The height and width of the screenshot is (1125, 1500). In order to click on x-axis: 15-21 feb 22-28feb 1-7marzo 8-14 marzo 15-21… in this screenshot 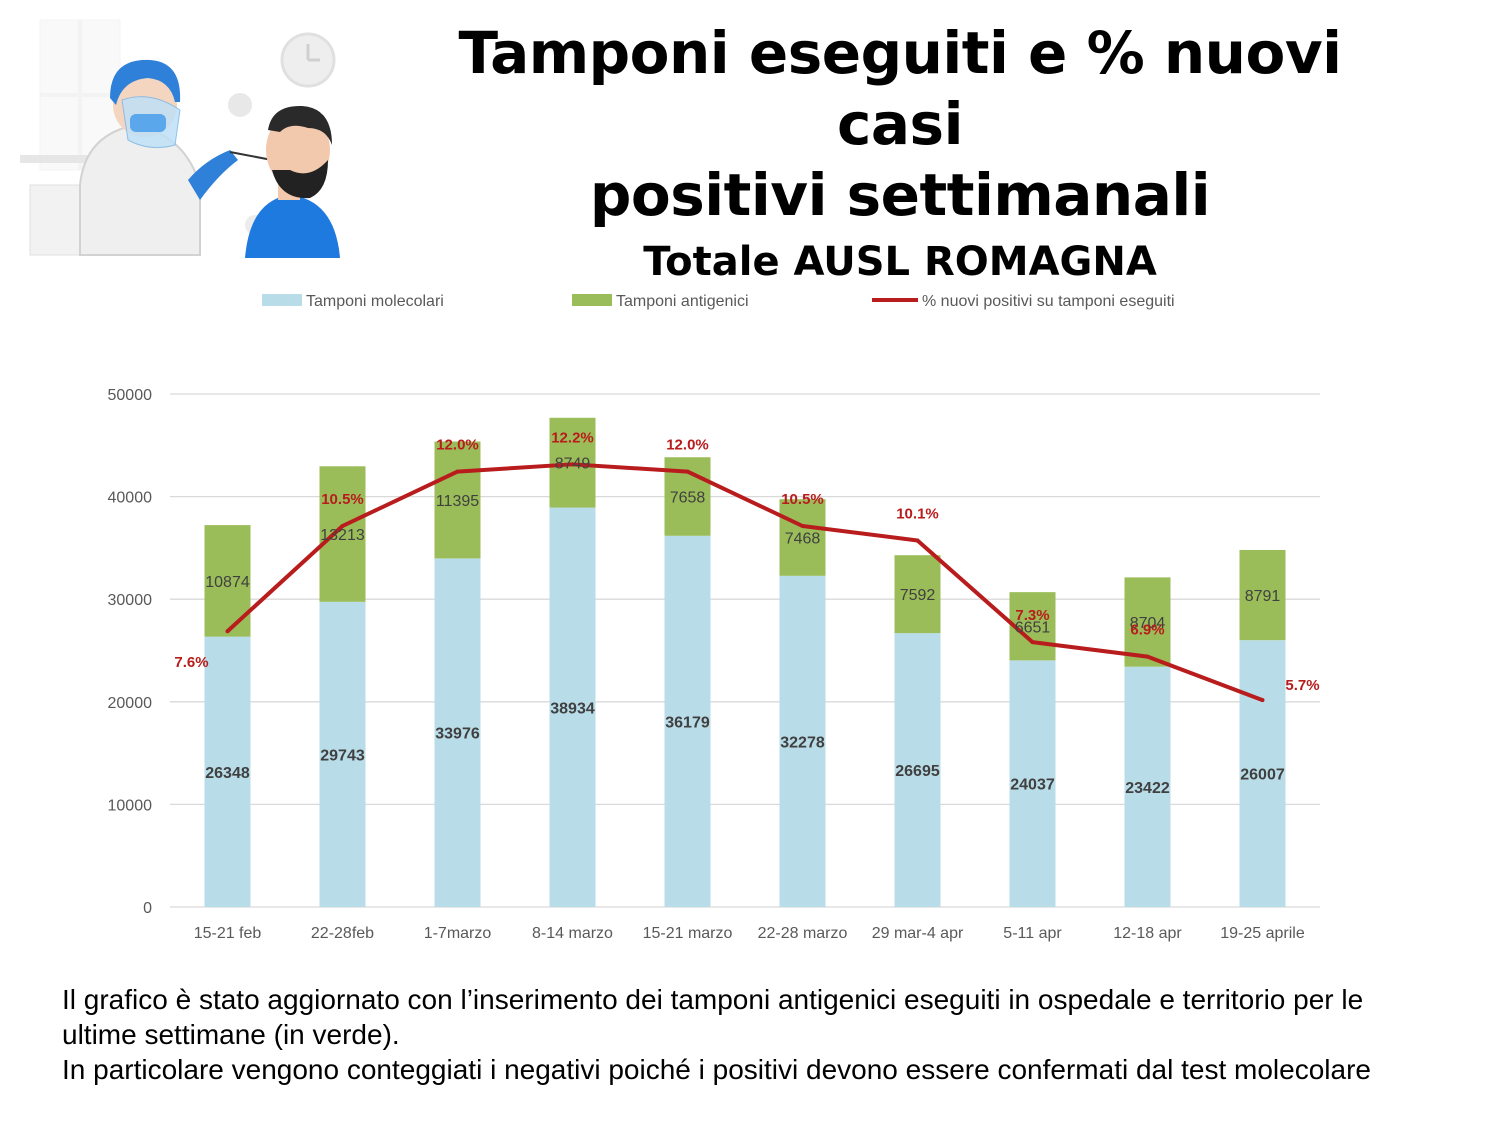, I will do `click(749, 933)`.